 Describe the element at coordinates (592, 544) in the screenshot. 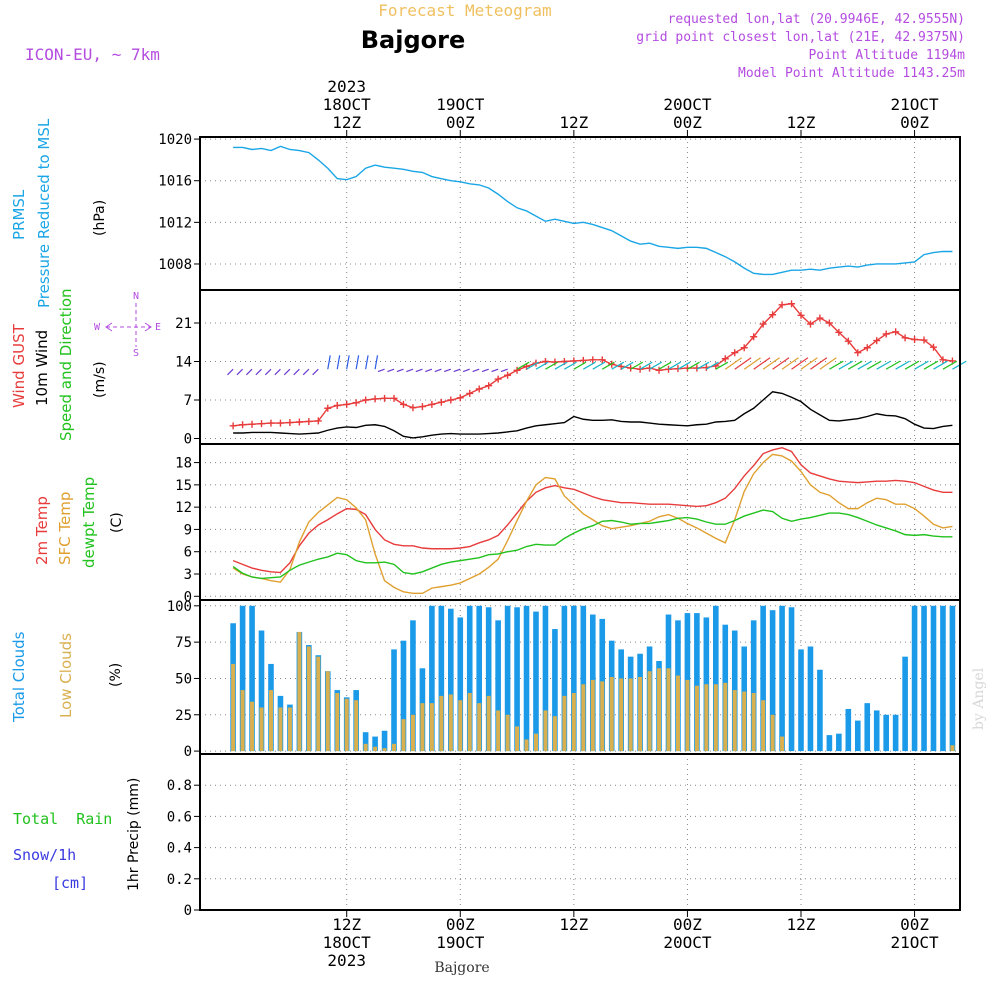

I see `dewpt-temp-line` at that location.